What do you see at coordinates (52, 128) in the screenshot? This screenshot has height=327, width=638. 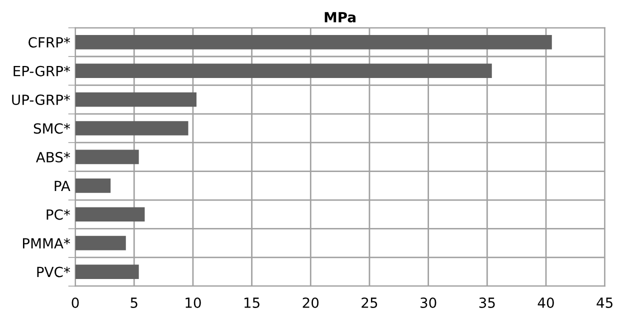 I see `y-tick-label: SMC*` at bounding box center [52, 128].